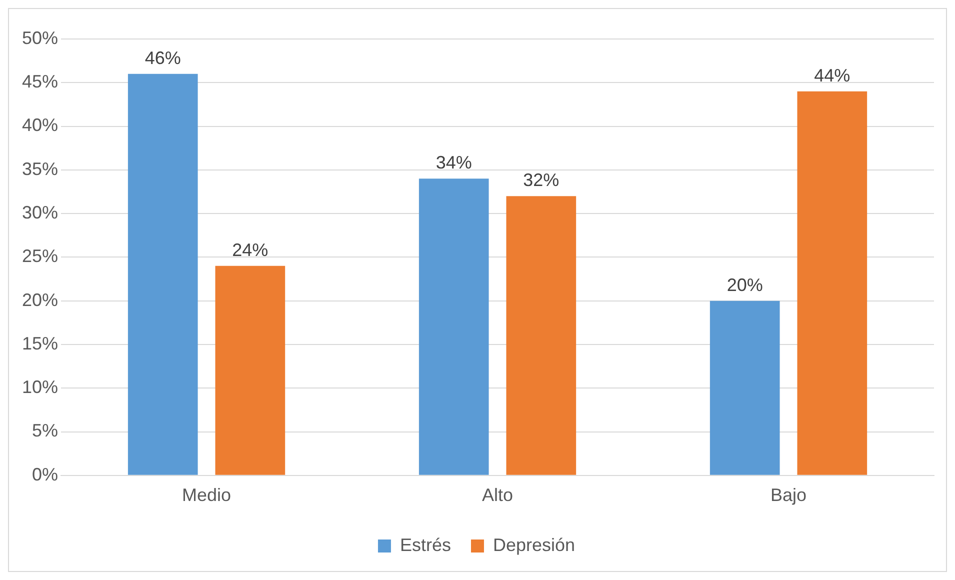 Image resolution: width=955 pixels, height=580 pixels. I want to click on data-label: 34%, so click(454, 162).